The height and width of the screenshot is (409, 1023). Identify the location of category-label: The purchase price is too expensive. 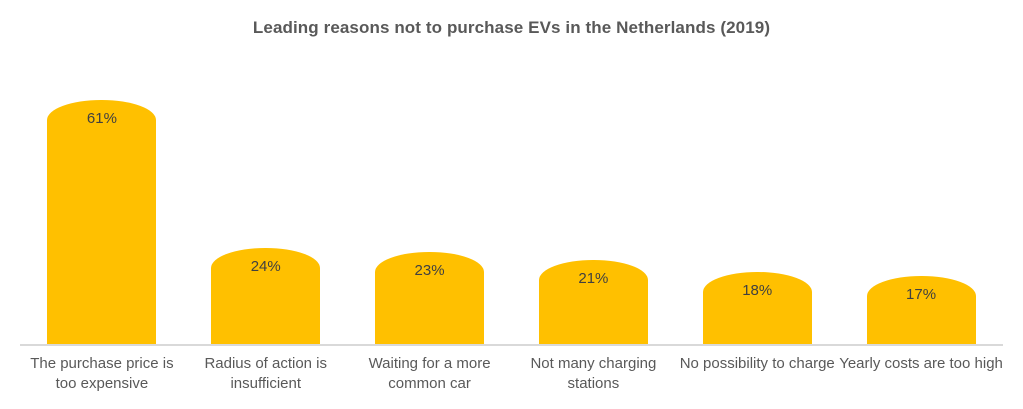
(102, 373).